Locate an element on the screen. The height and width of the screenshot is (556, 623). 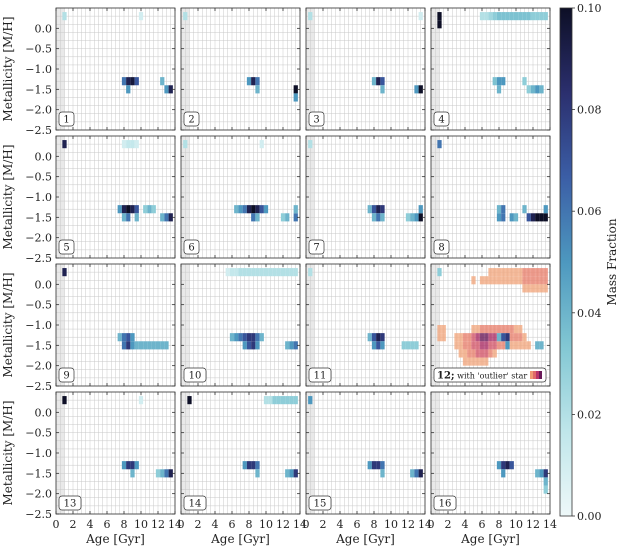
x-tick-label: 6 is located at coordinates (232, 524).